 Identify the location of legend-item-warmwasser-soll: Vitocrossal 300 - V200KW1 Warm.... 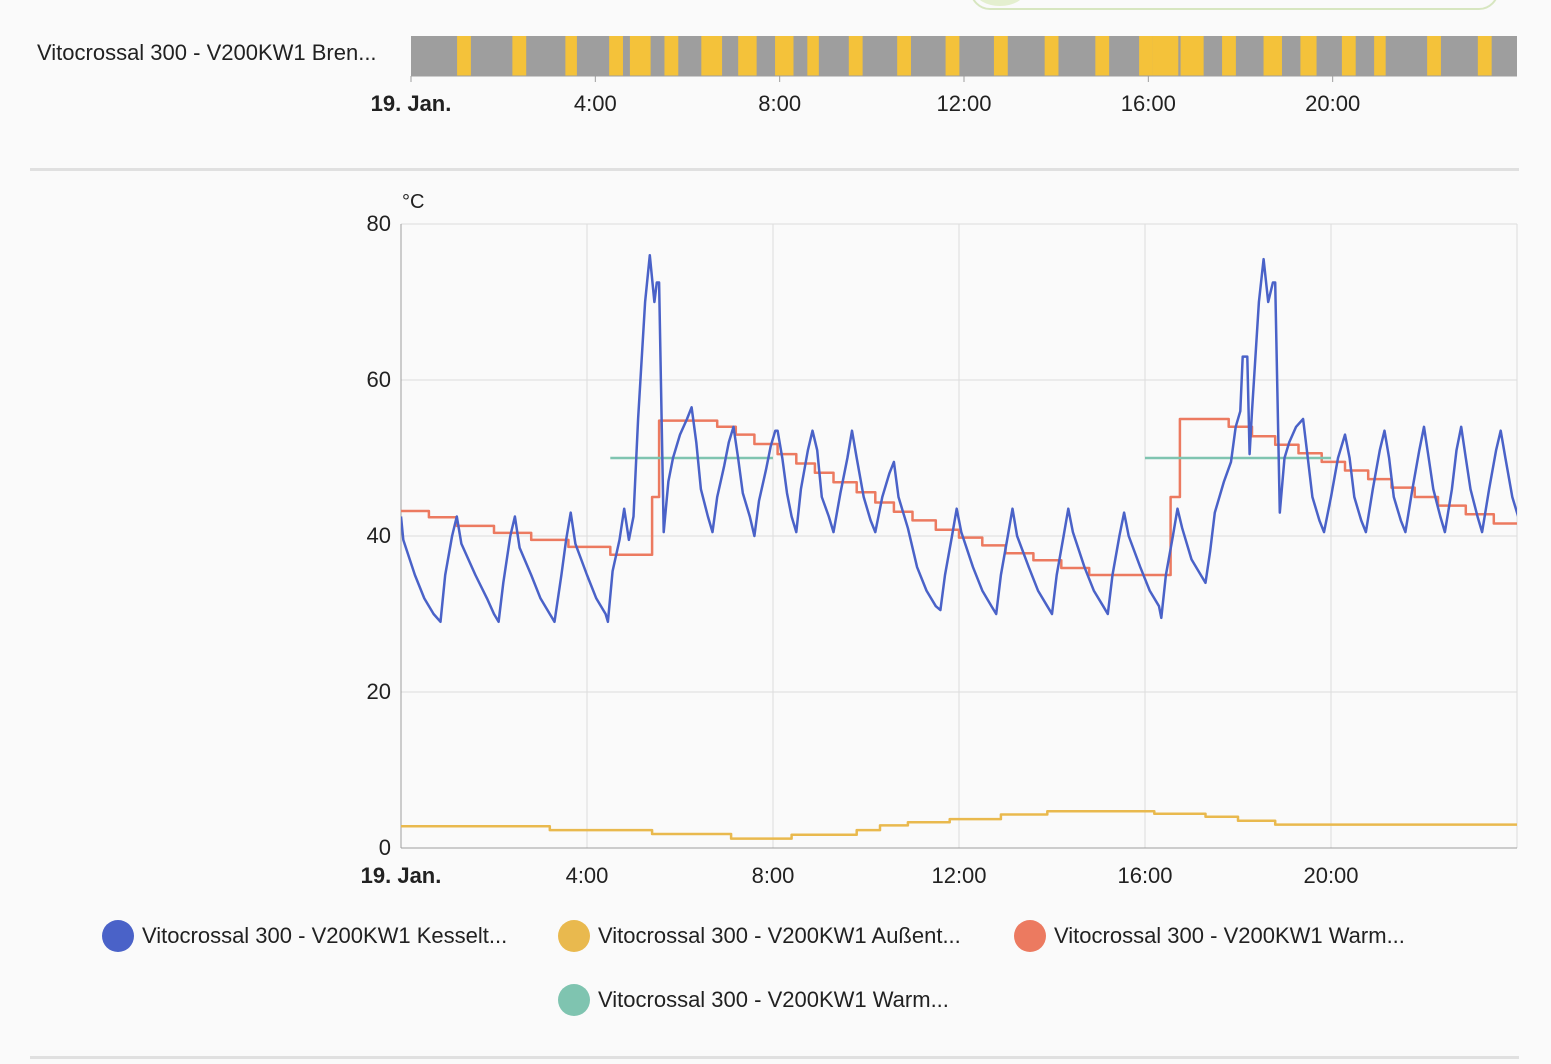
(753, 1000).